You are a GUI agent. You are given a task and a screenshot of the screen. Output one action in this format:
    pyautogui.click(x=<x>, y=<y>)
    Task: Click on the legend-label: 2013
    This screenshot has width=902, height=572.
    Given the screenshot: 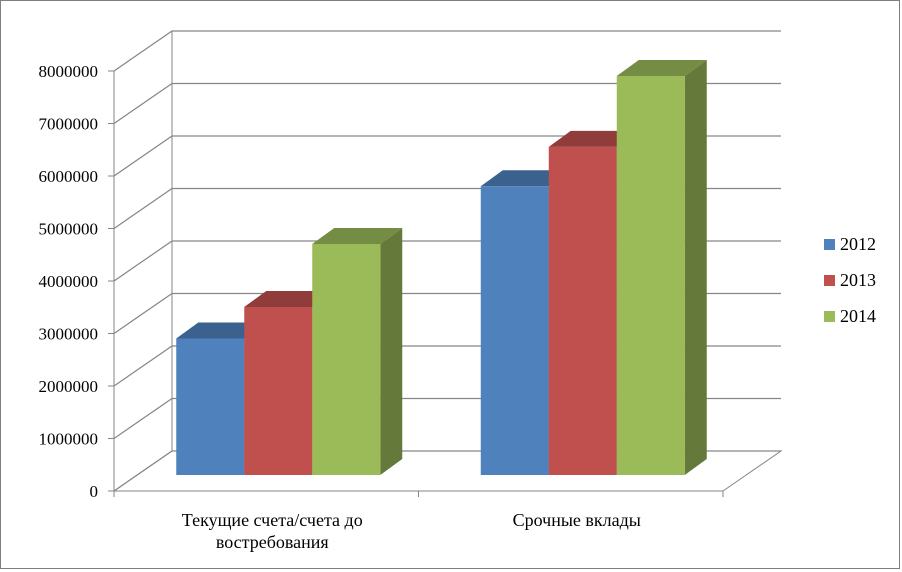 What is the action you would take?
    pyautogui.click(x=858, y=280)
    